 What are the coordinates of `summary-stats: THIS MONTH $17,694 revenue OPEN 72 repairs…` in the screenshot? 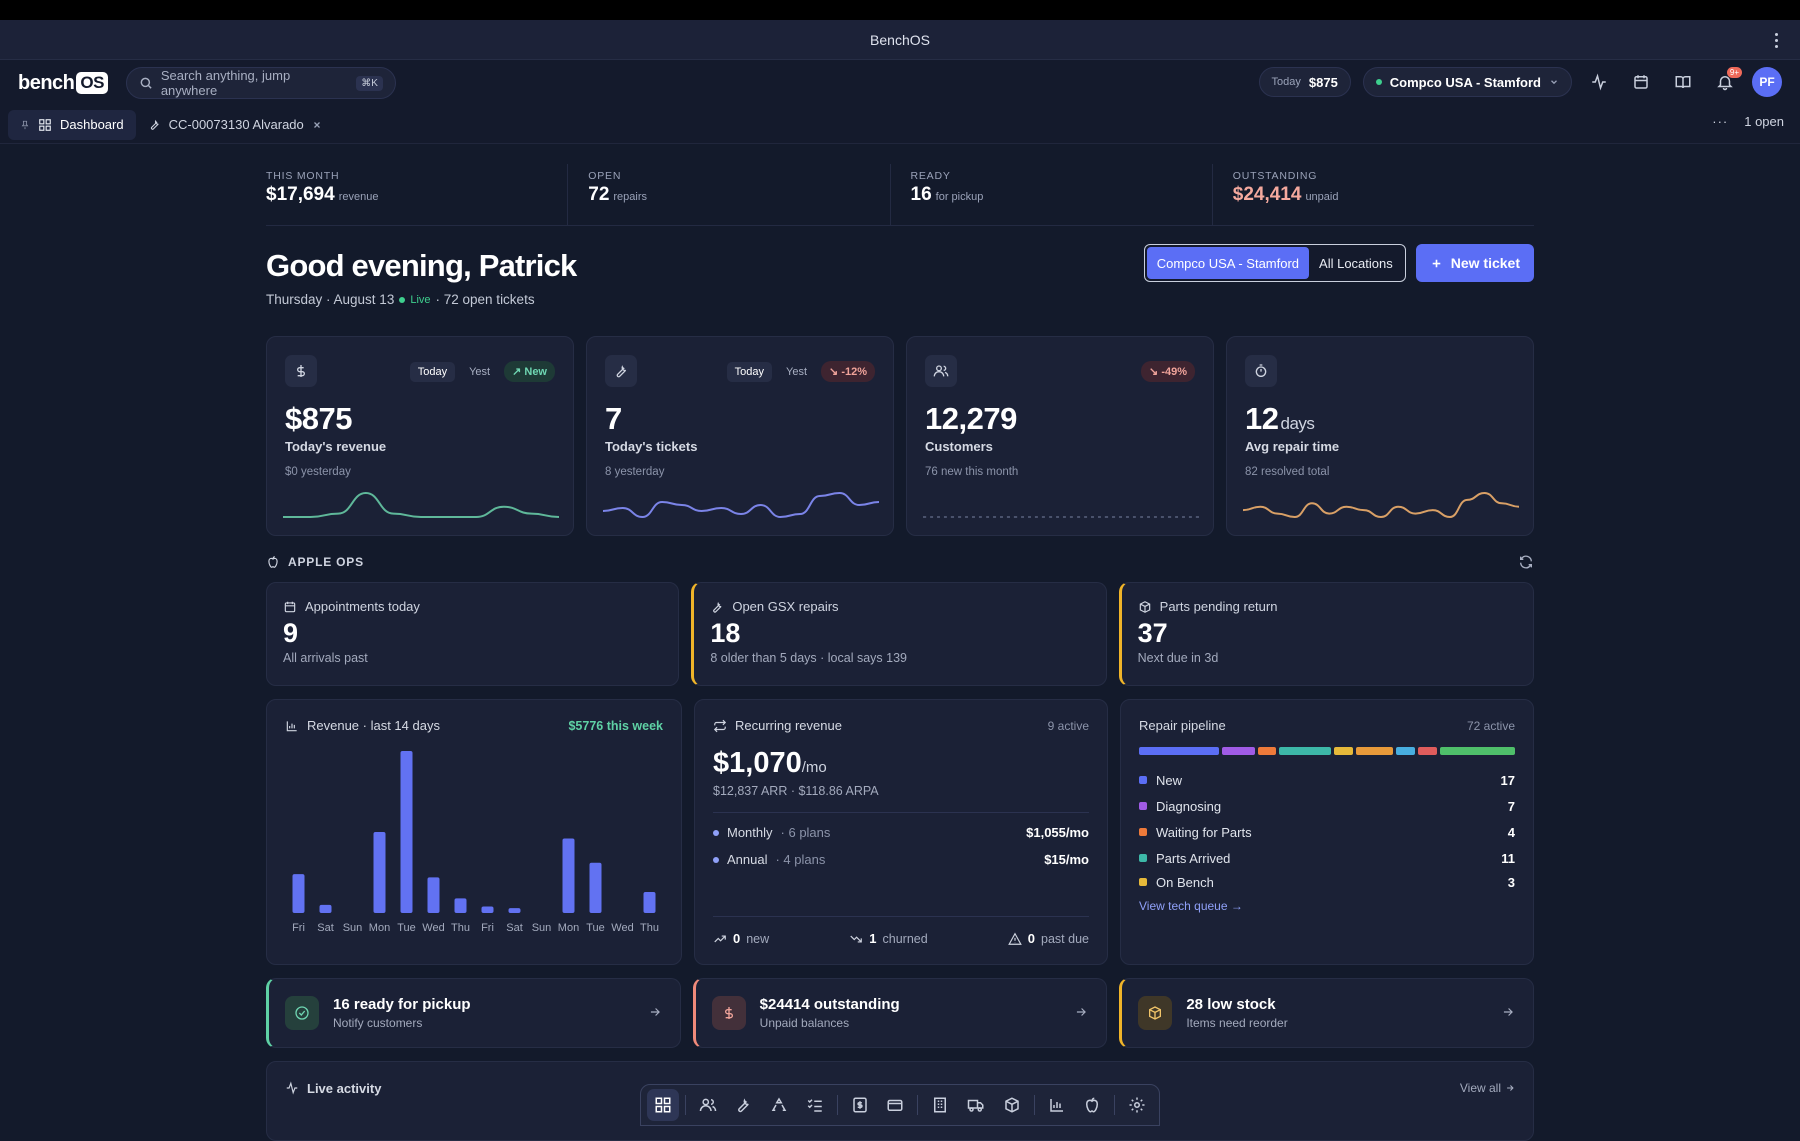 It's located at (900, 195).